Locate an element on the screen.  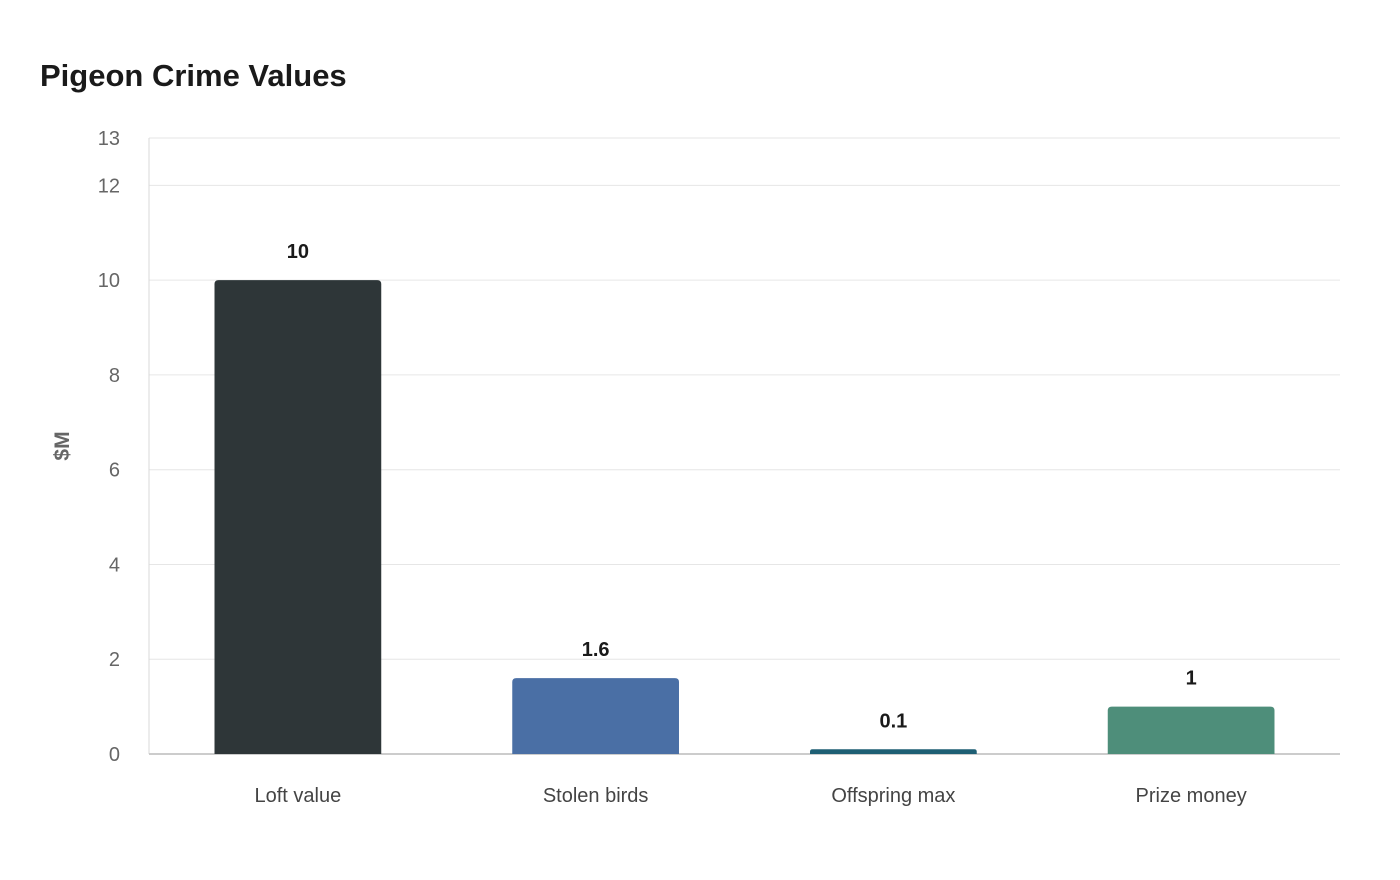
y-axis-title: $M is located at coordinates (62, 445).